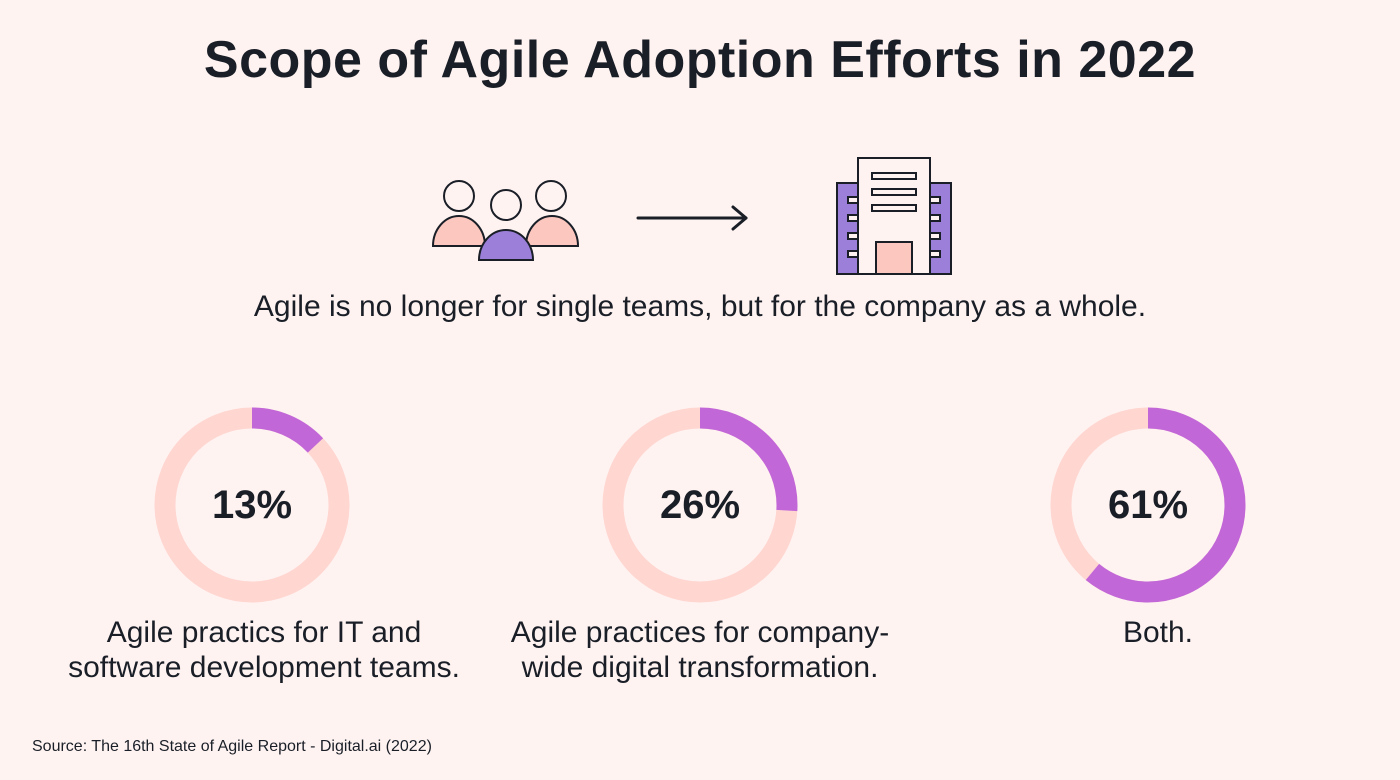 The image size is (1400, 780). I want to click on caption-line: Agile practics for IT and, so click(264, 632).